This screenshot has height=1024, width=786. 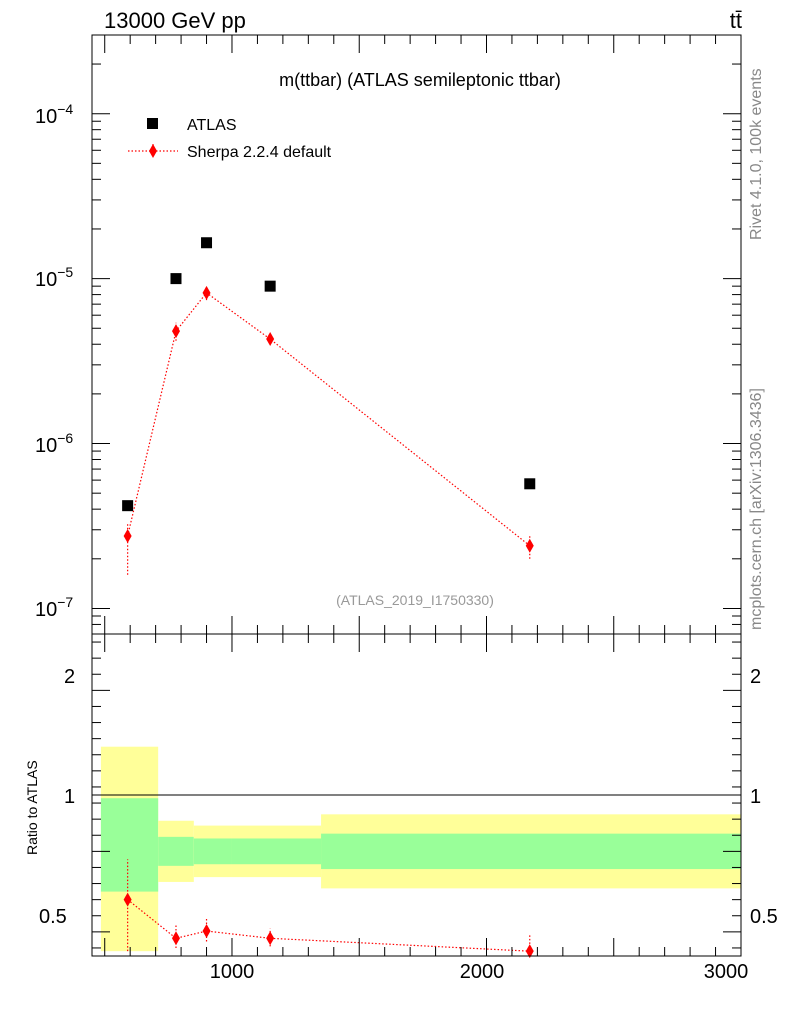 What do you see at coordinates (232, 972) in the screenshot?
I see `xtick-label-1000: 1000` at bounding box center [232, 972].